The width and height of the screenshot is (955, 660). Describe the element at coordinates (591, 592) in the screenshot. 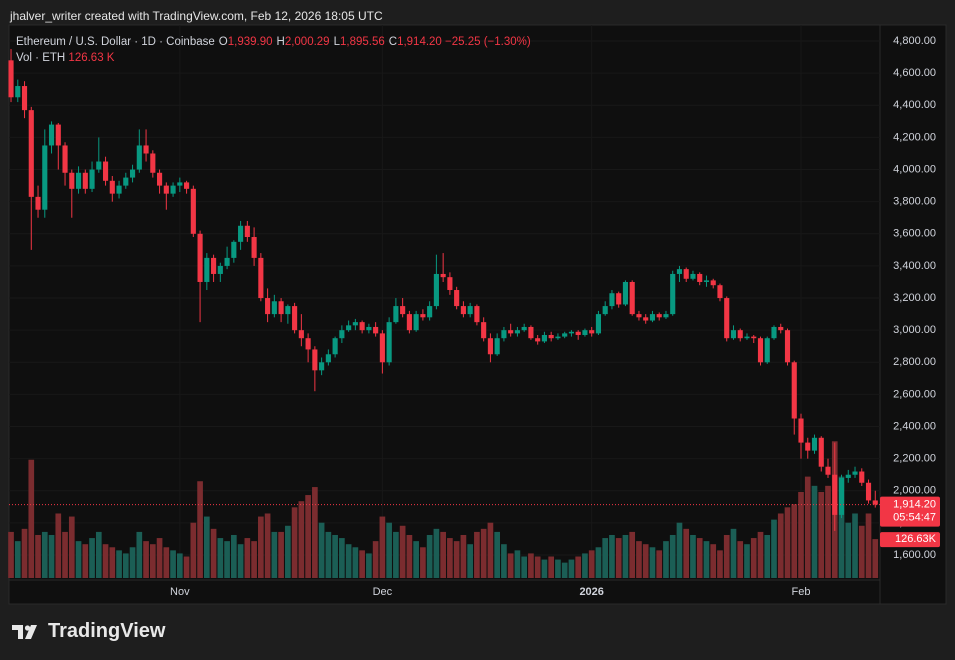

I see `x-tick-label: 2026` at that location.